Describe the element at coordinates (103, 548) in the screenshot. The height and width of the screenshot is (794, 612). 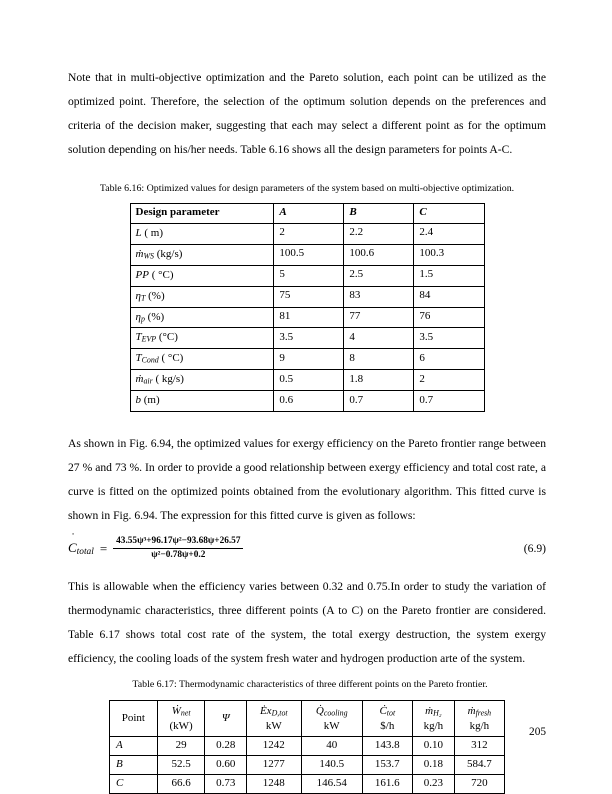
I see `equation-equals: =` at that location.